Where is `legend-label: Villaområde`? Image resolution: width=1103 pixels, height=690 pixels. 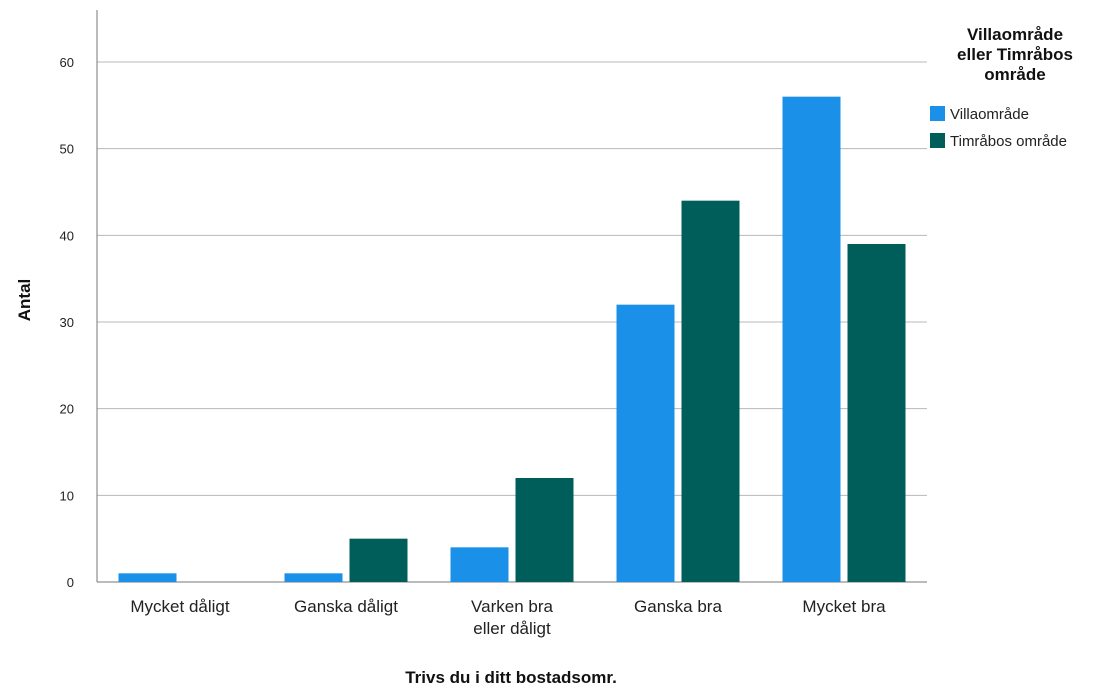 legend-label: Villaområde is located at coordinates (989, 114).